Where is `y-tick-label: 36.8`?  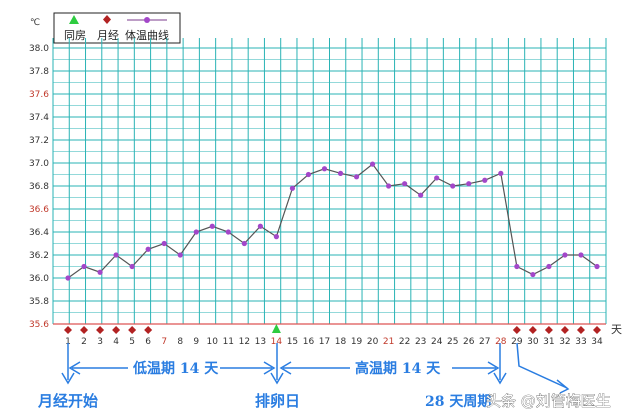 y-tick-label: 36.8 is located at coordinates (39, 187).